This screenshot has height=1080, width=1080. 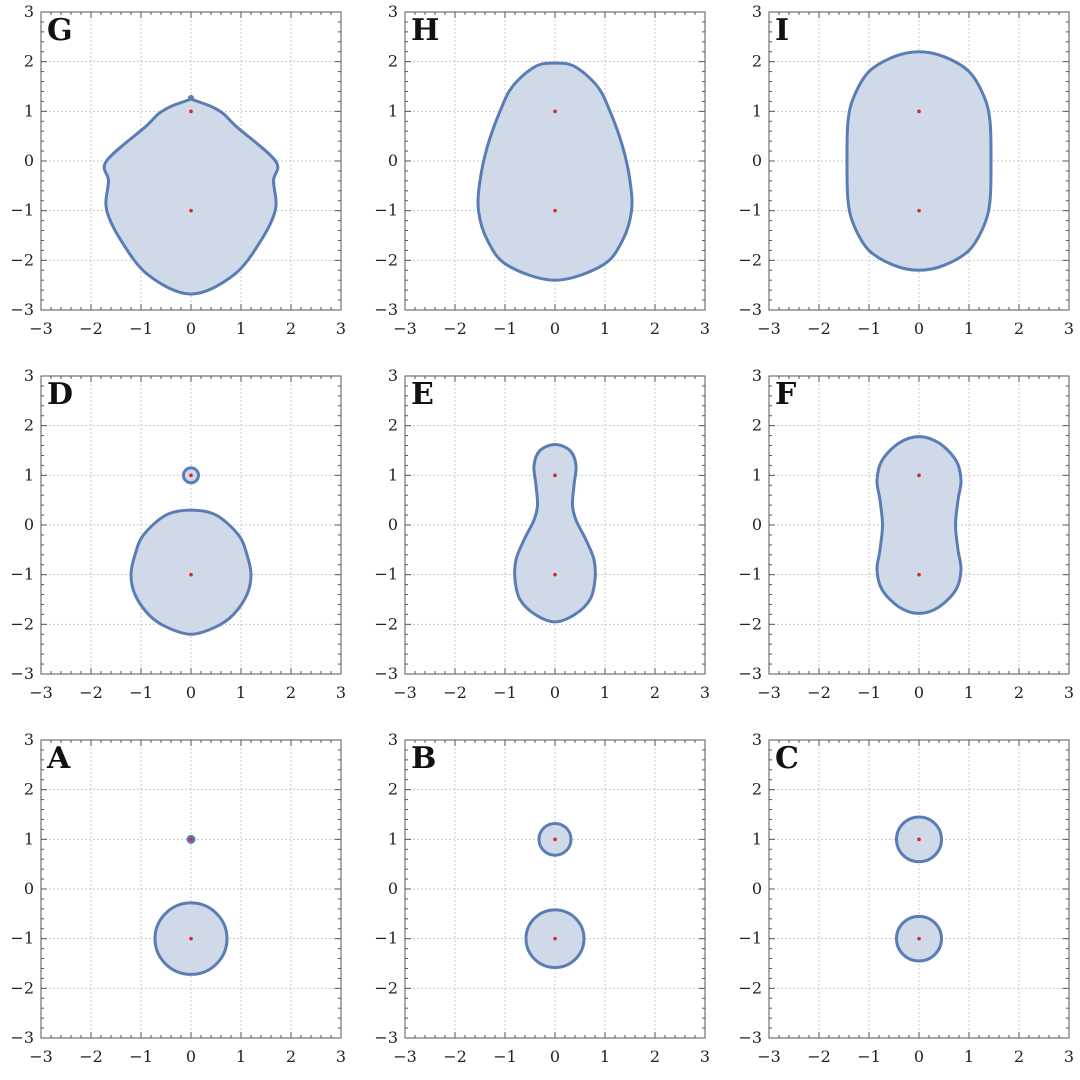 What do you see at coordinates (423, 758) in the screenshot?
I see `panel-label: B` at bounding box center [423, 758].